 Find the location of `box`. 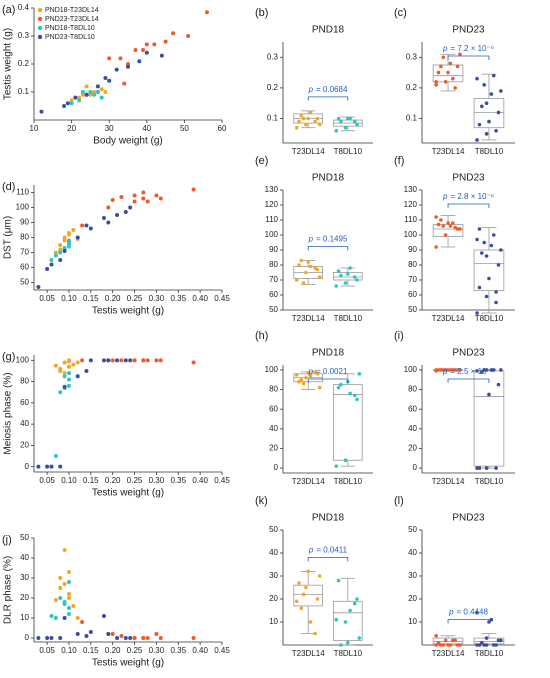

box is located at coordinates (489, 418).